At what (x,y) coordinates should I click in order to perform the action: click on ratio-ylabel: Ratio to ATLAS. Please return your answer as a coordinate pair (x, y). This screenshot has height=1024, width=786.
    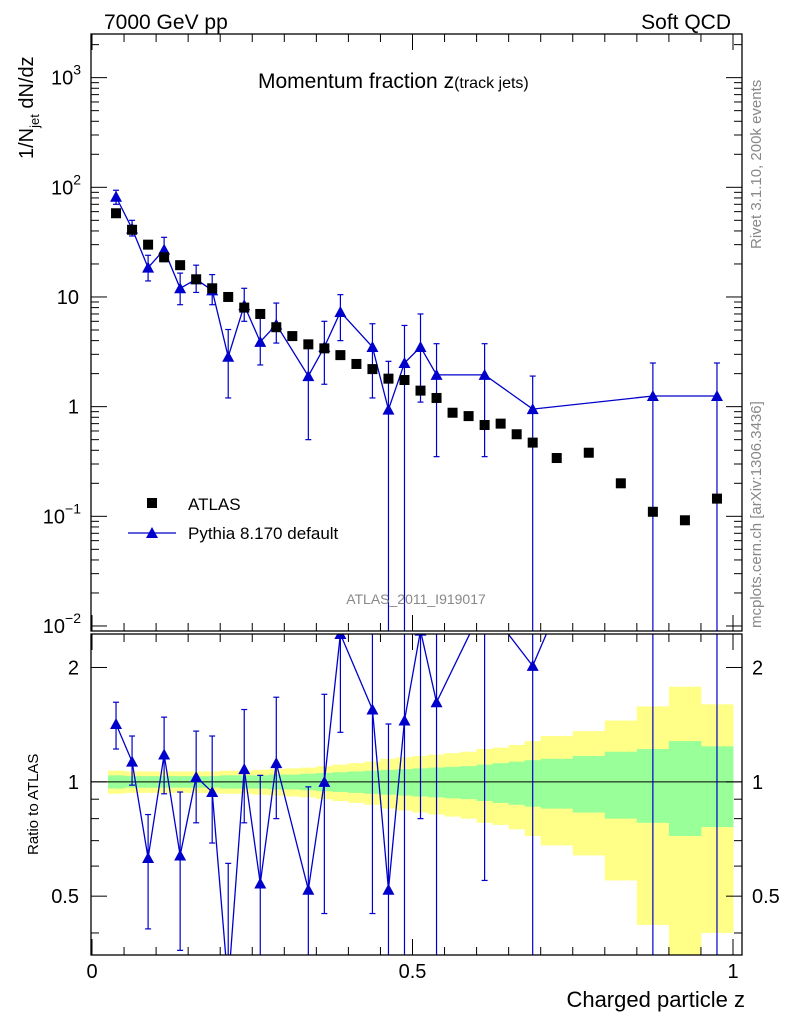
    Looking at the image, I should click on (33, 804).